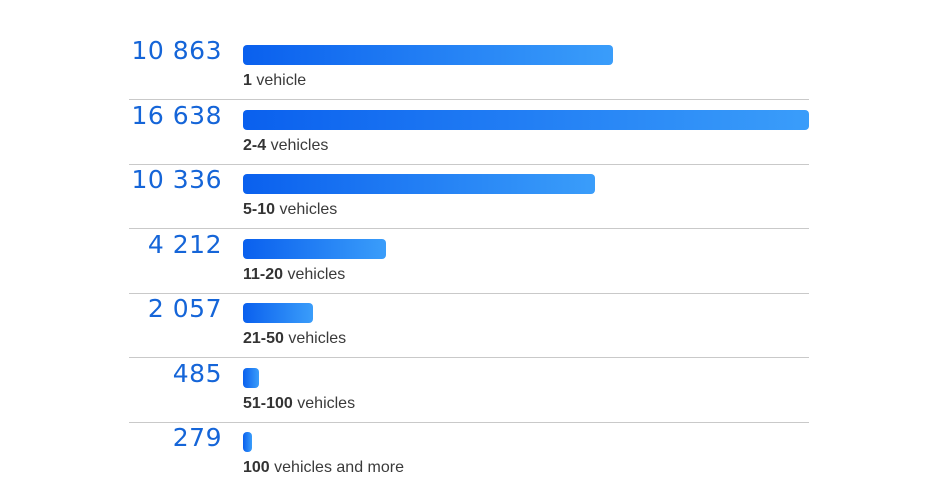 The width and height of the screenshot is (930, 497). Describe the element at coordinates (469, 391) in the screenshot. I see `bar-row: 485 51-100 vehicles` at that location.